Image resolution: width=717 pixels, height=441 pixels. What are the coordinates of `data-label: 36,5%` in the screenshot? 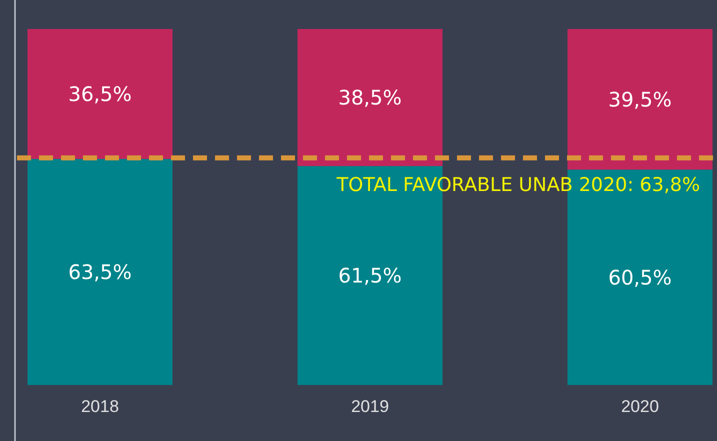 It's located at (100, 94).